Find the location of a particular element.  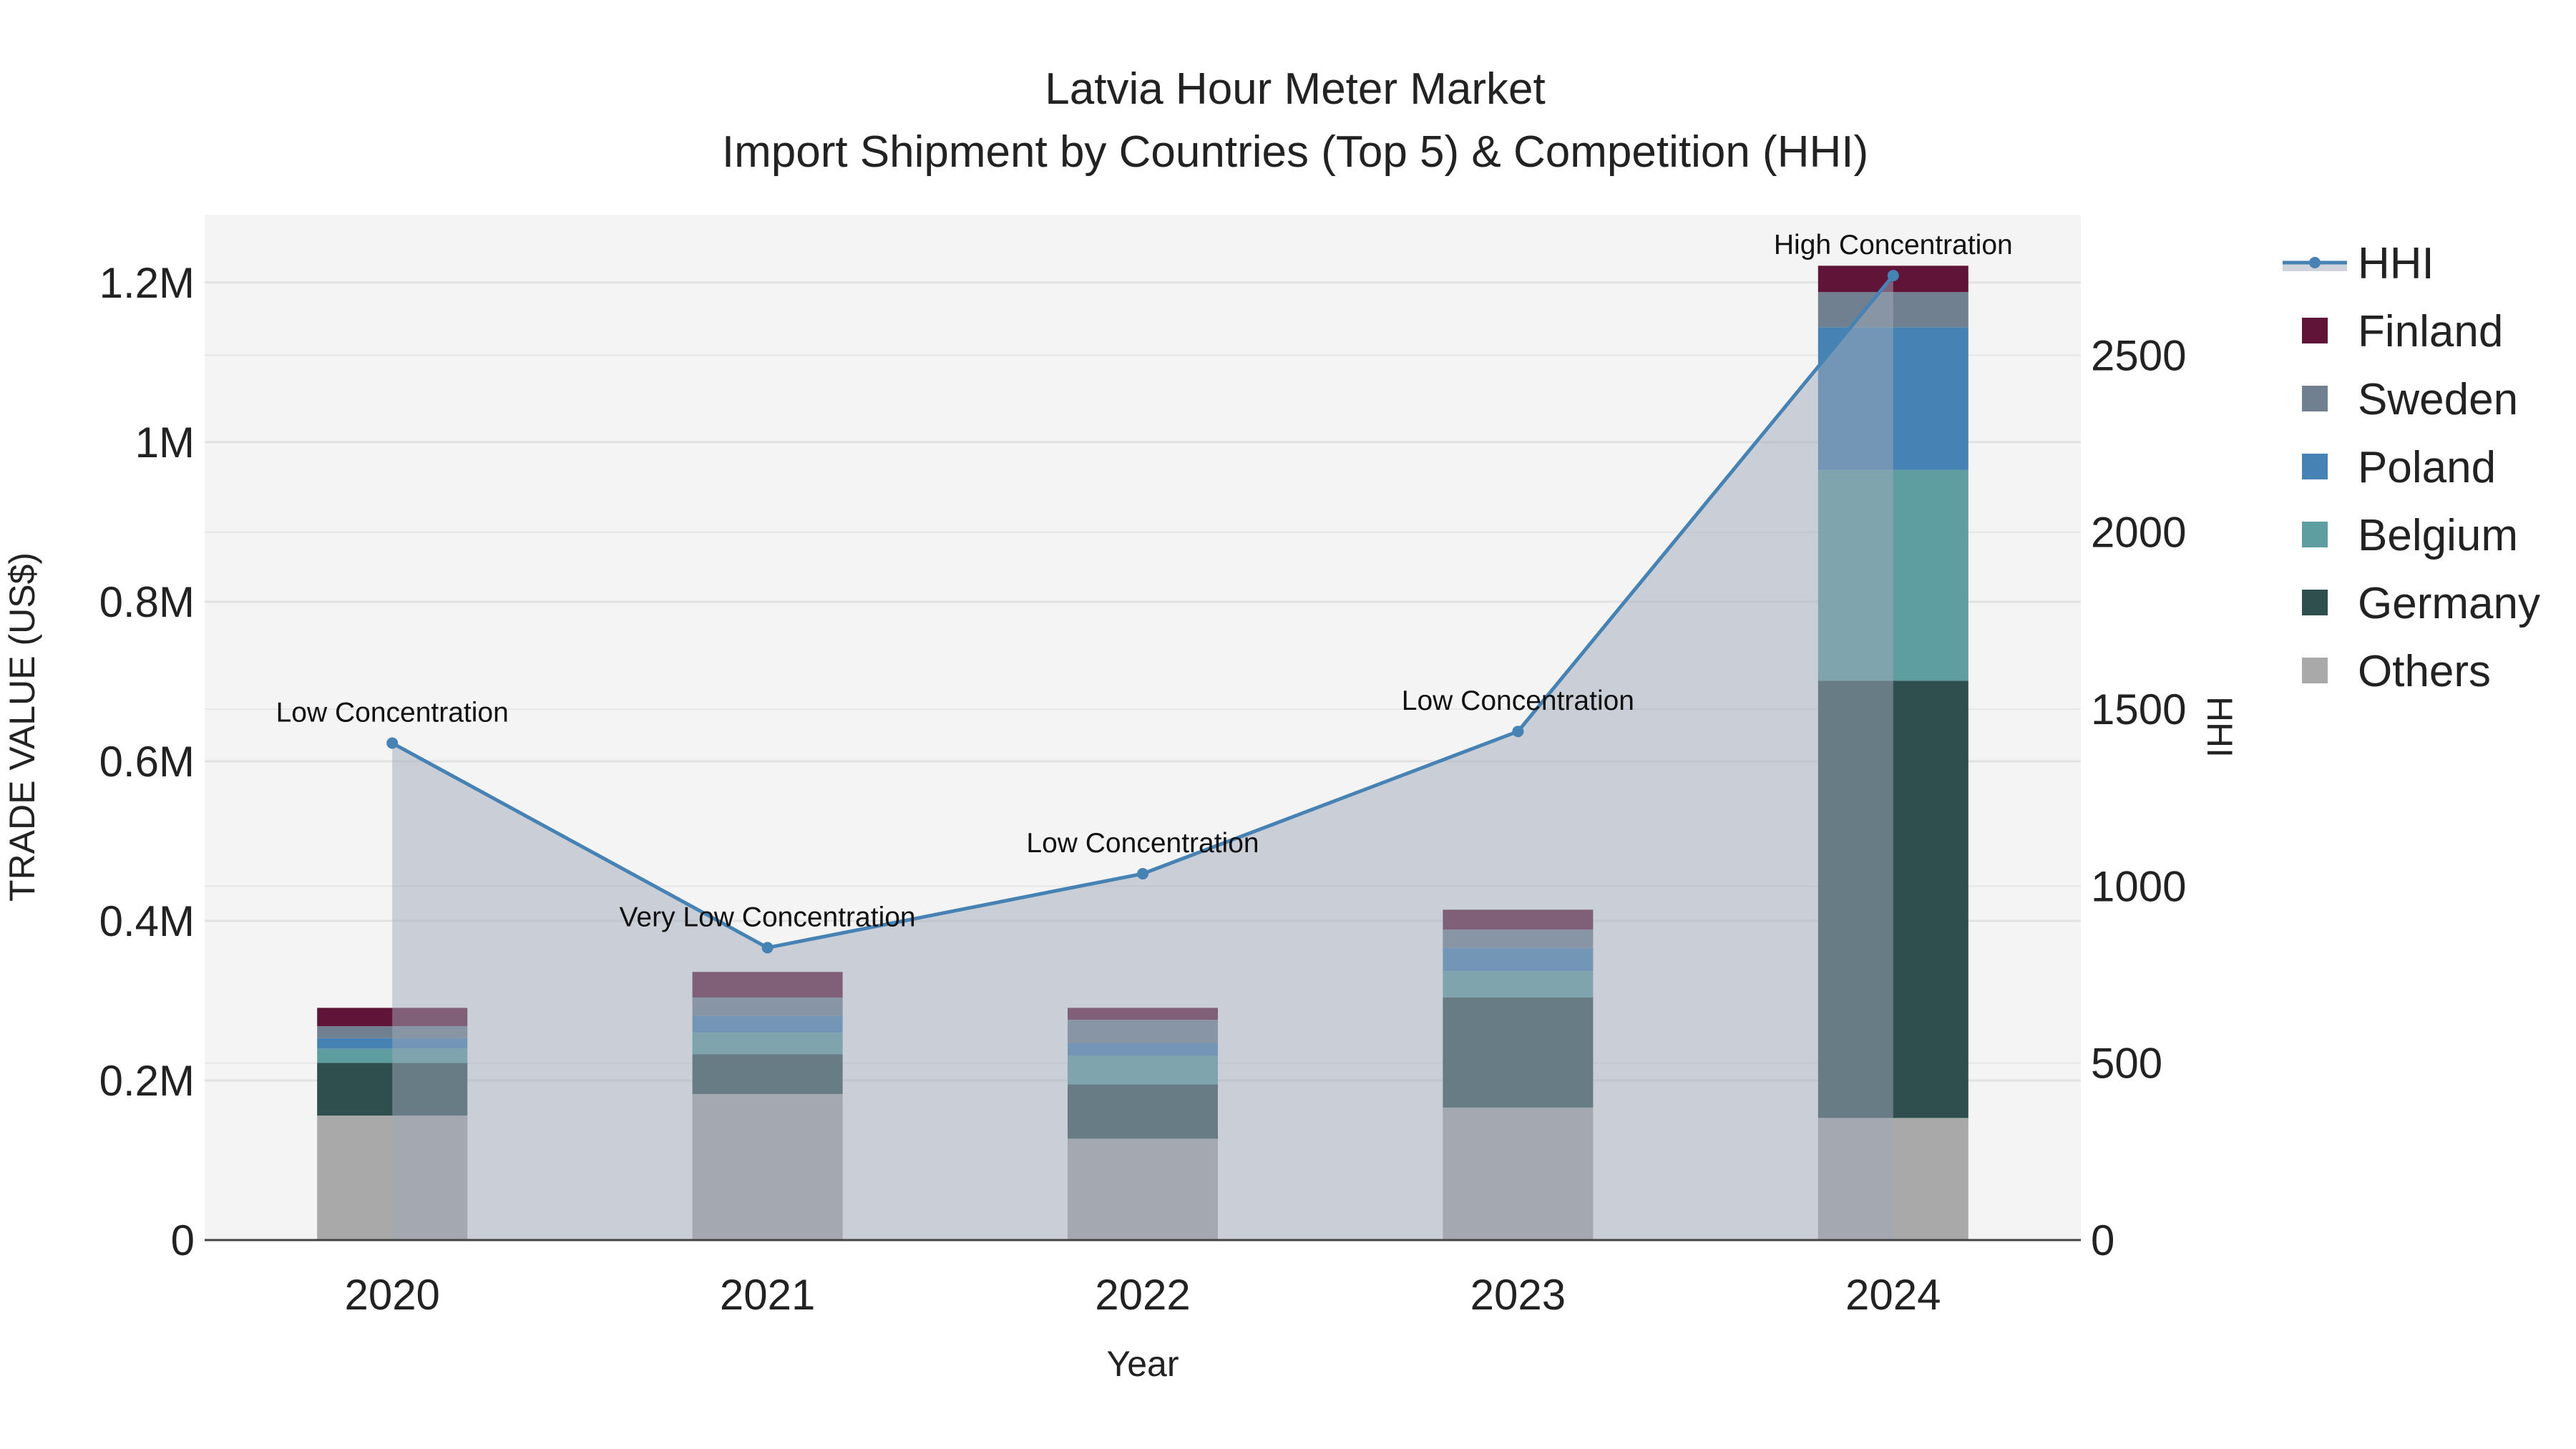

y2-tick-label: 1500 is located at coordinates (2138, 709).